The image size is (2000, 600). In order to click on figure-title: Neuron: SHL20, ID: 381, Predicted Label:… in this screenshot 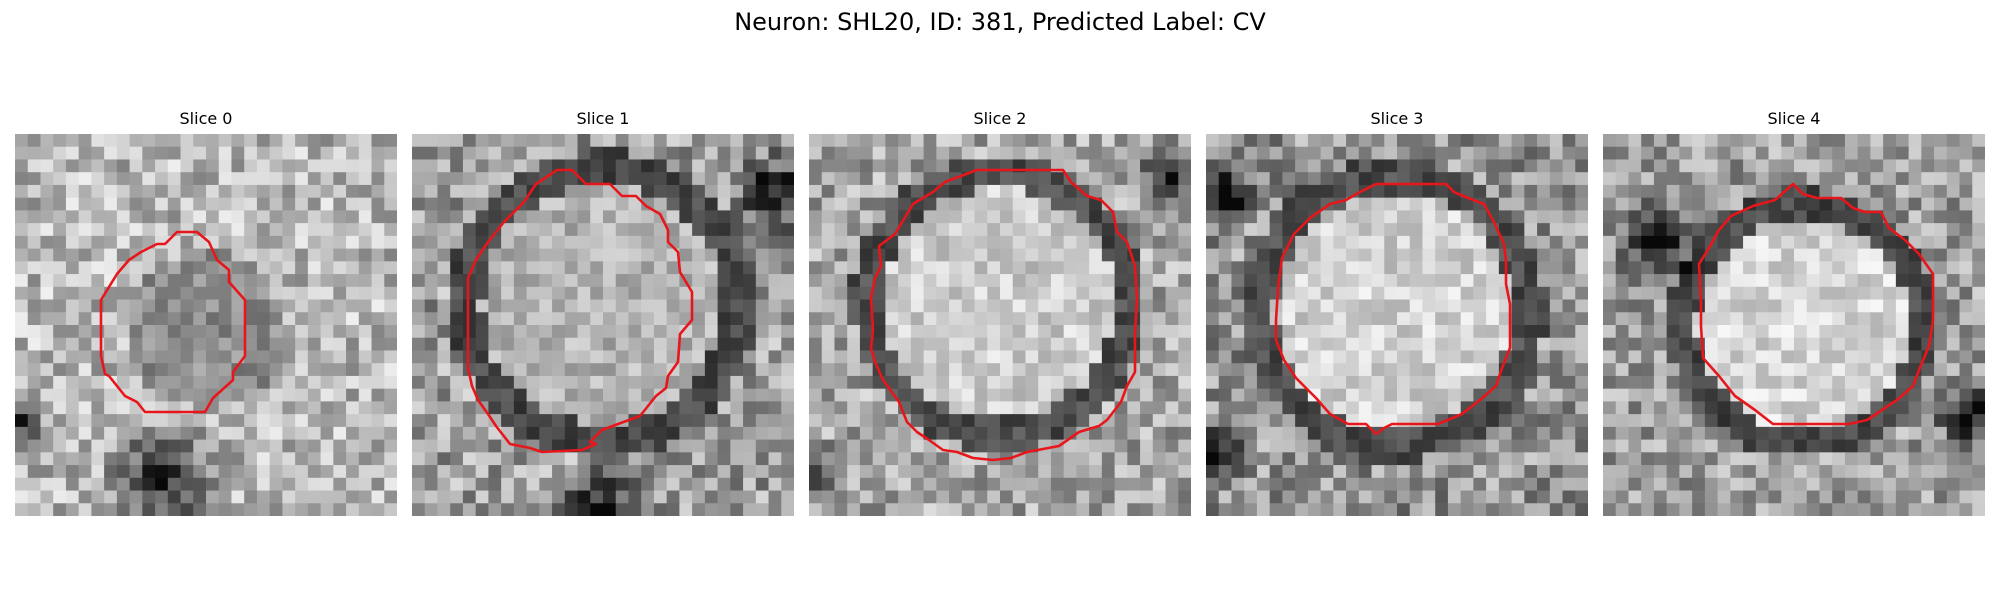, I will do `click(1000, 22)`.